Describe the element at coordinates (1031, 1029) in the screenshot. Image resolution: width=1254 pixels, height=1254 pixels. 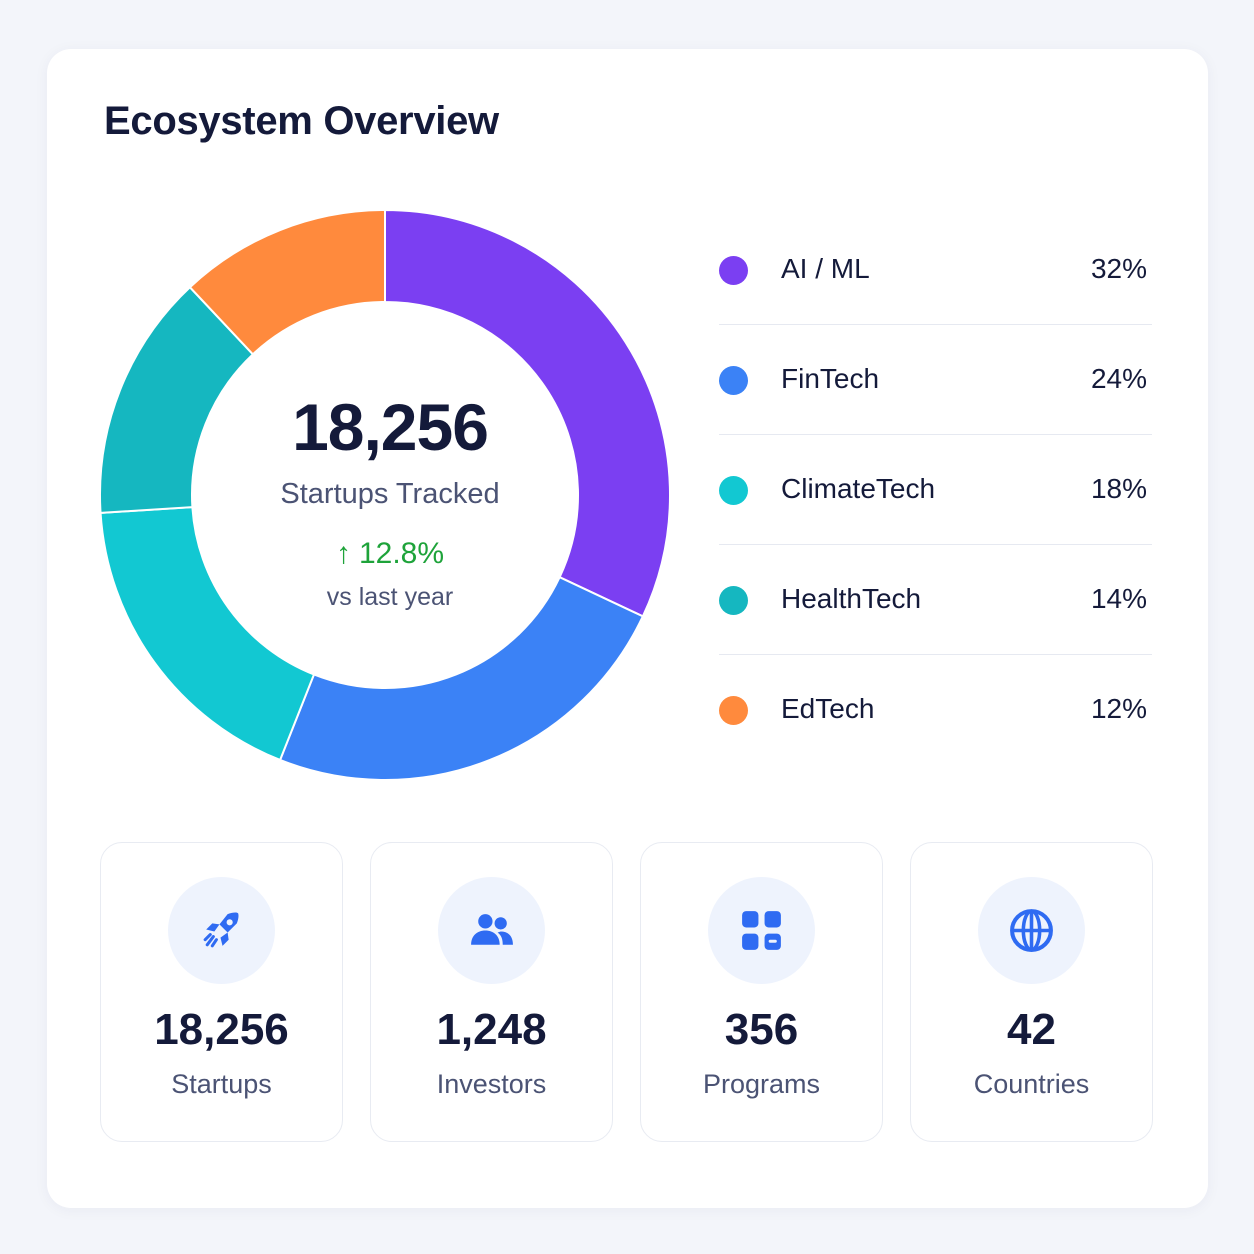
I see `stat-value: 42` at that location.